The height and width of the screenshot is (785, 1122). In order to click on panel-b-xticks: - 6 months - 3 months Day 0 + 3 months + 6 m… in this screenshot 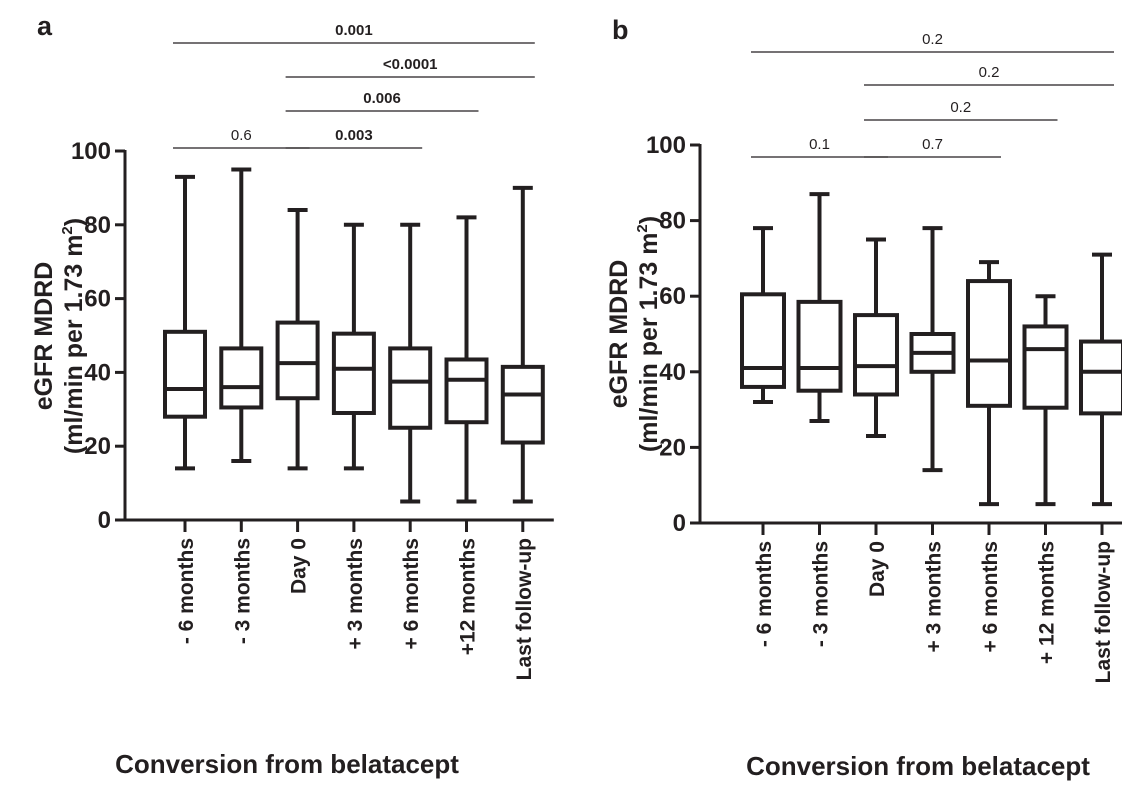, I will do `click(934, 603)`.